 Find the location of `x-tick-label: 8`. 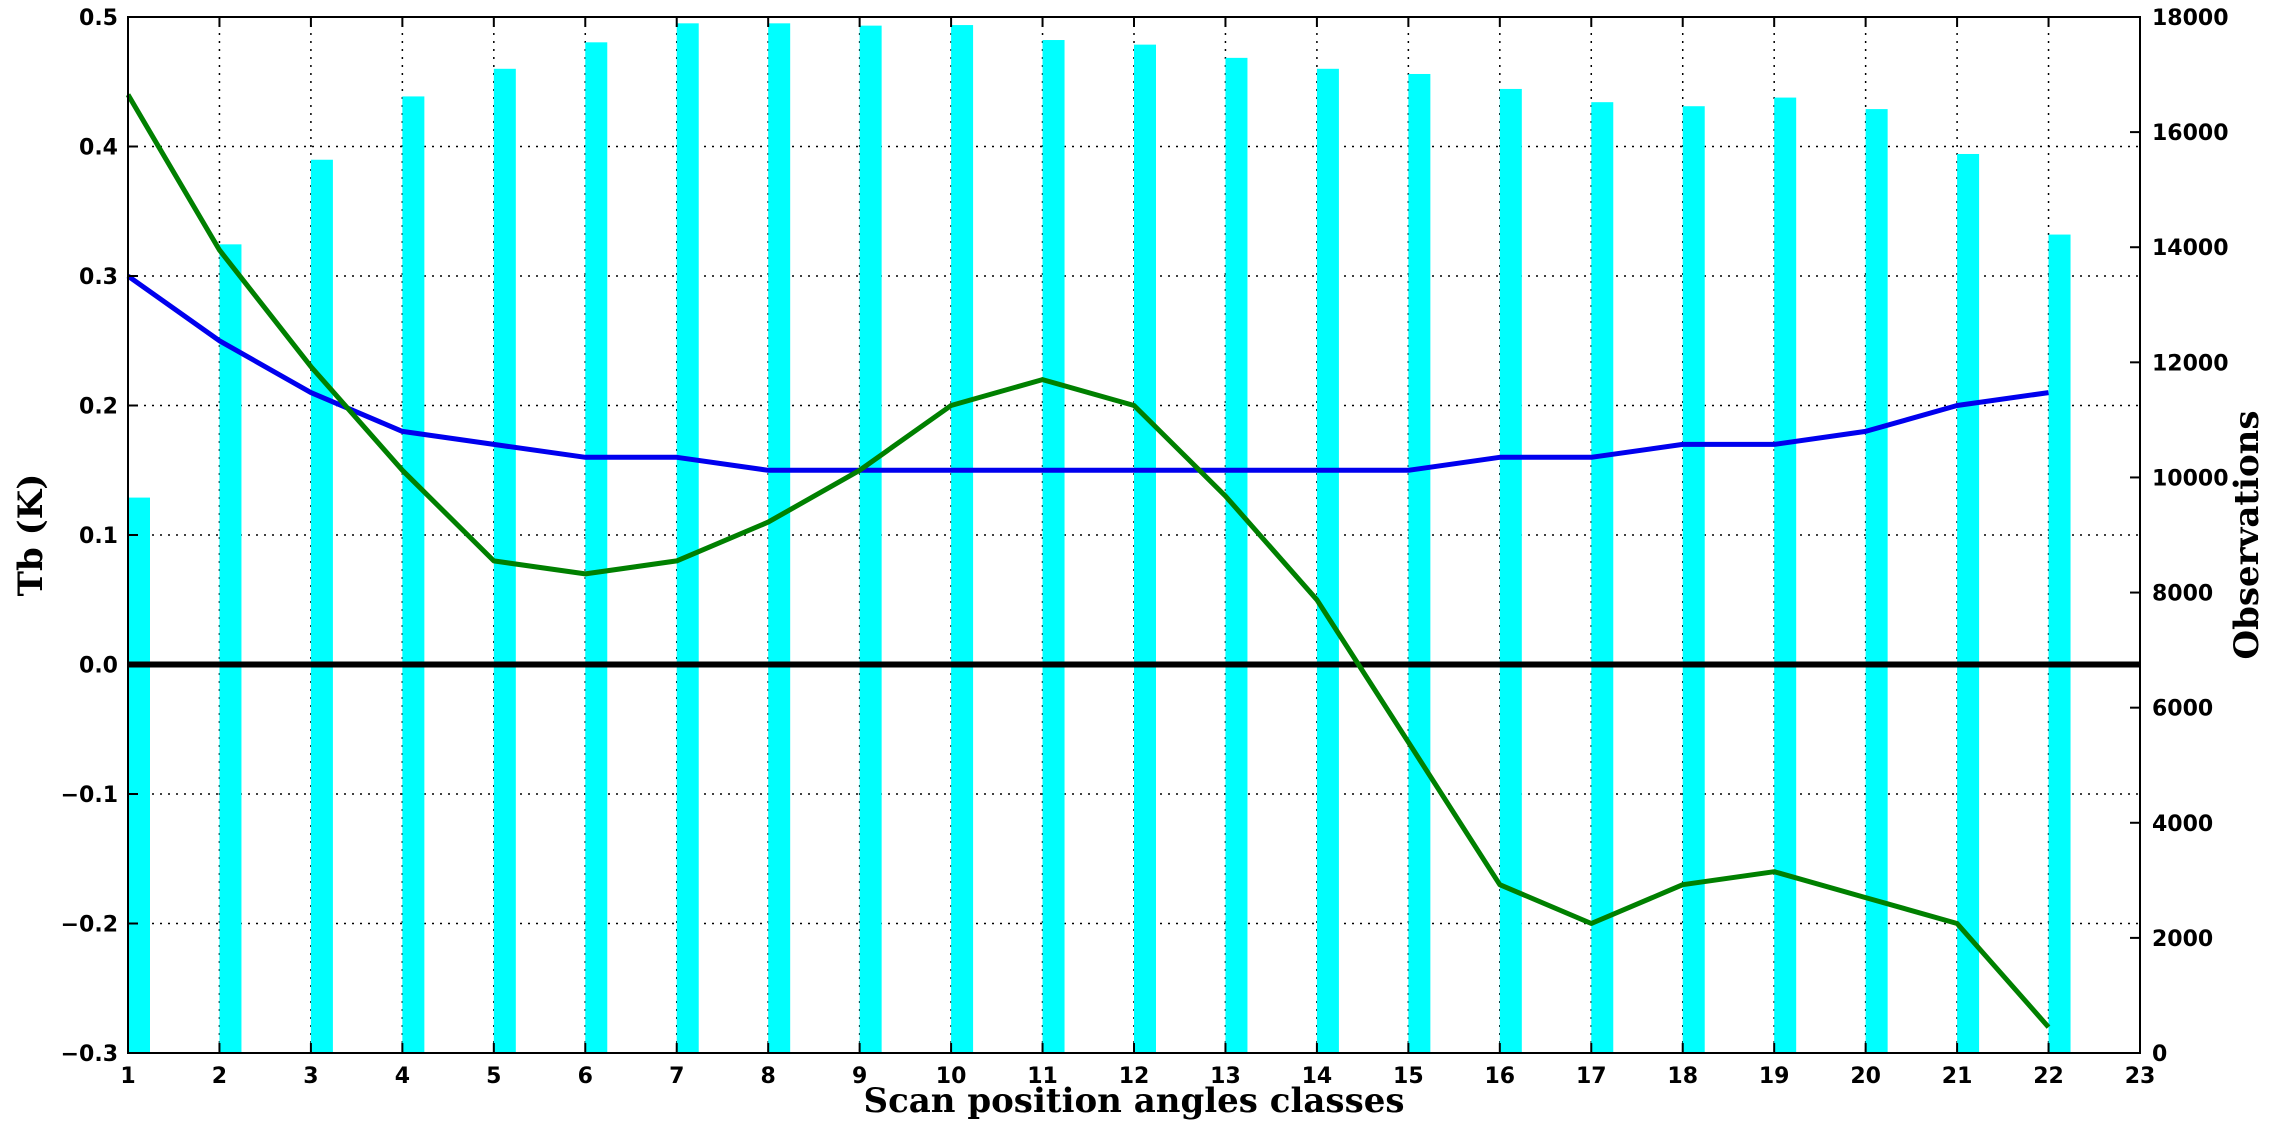

x-tick-label: 8 is located at coordinates (768, 1076).